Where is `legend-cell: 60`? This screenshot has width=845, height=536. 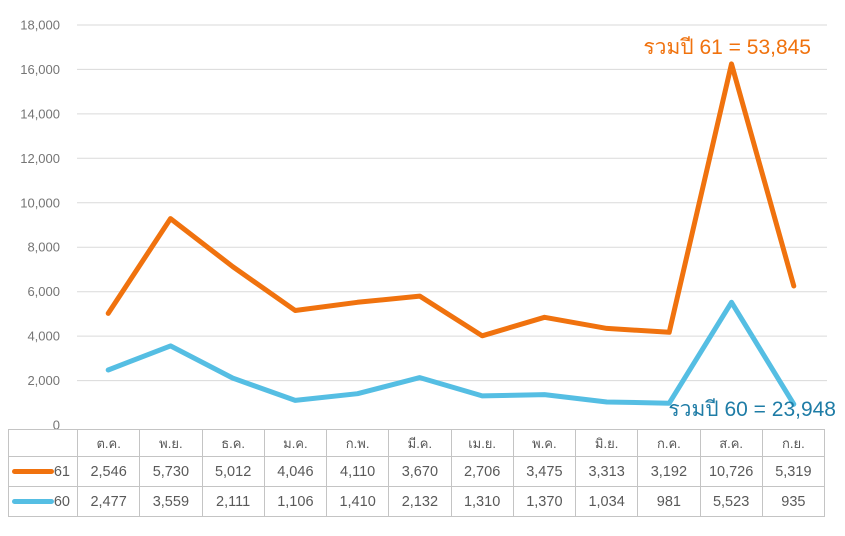
legend-cell: 60 is located at coordinates (43, 501).